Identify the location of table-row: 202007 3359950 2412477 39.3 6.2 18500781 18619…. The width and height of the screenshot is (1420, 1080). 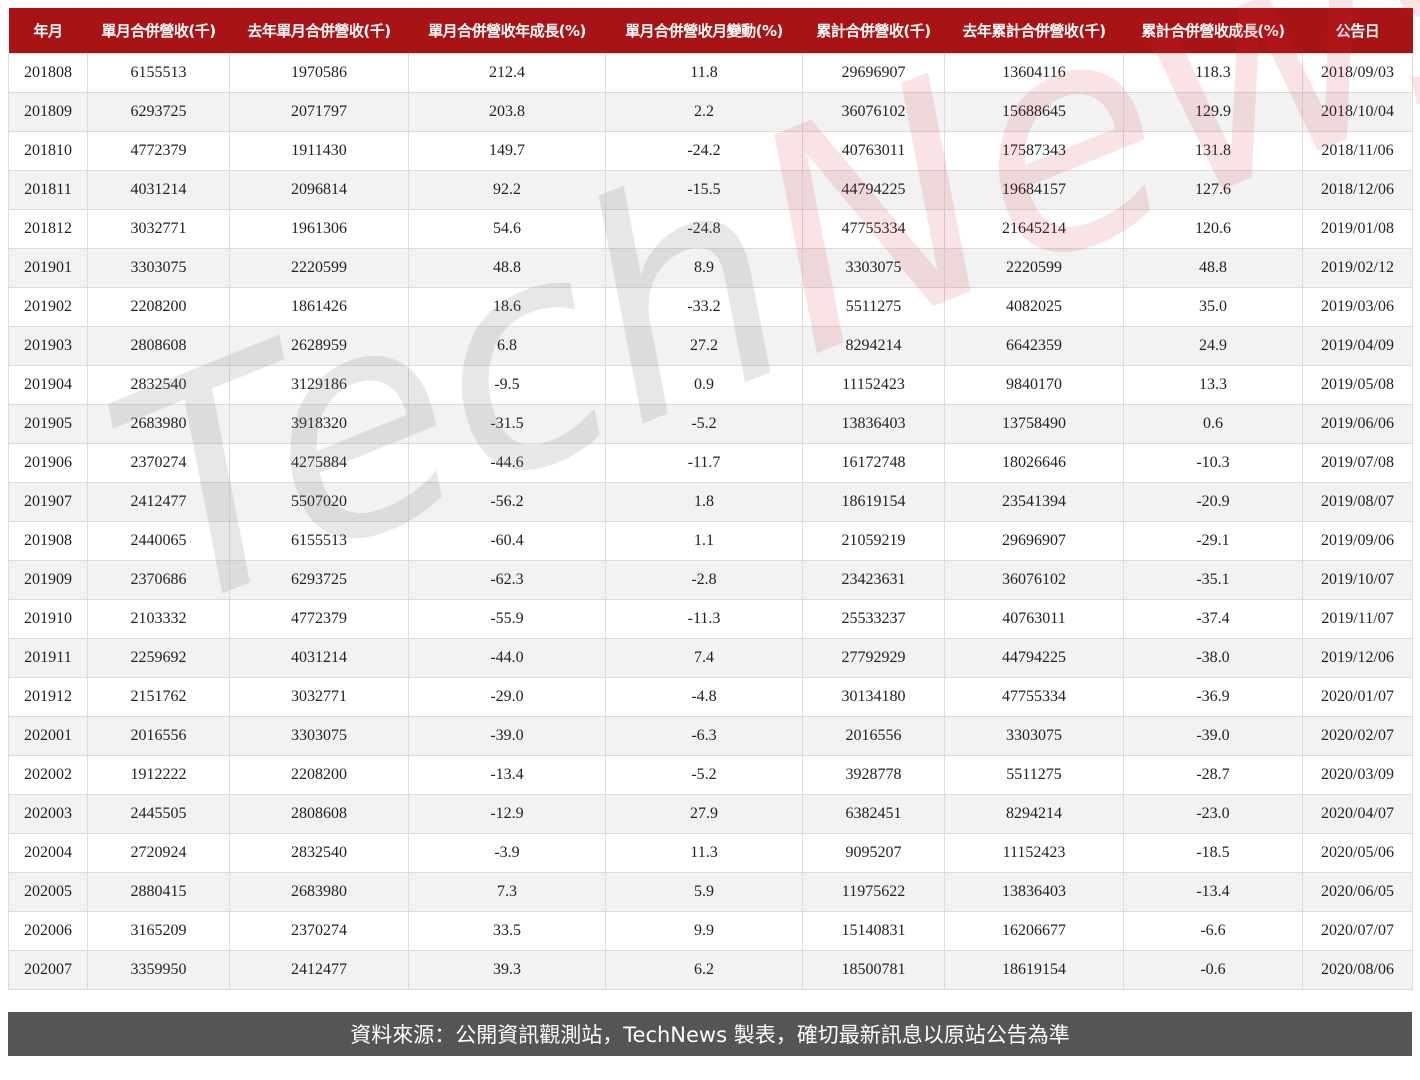
(710, 970).